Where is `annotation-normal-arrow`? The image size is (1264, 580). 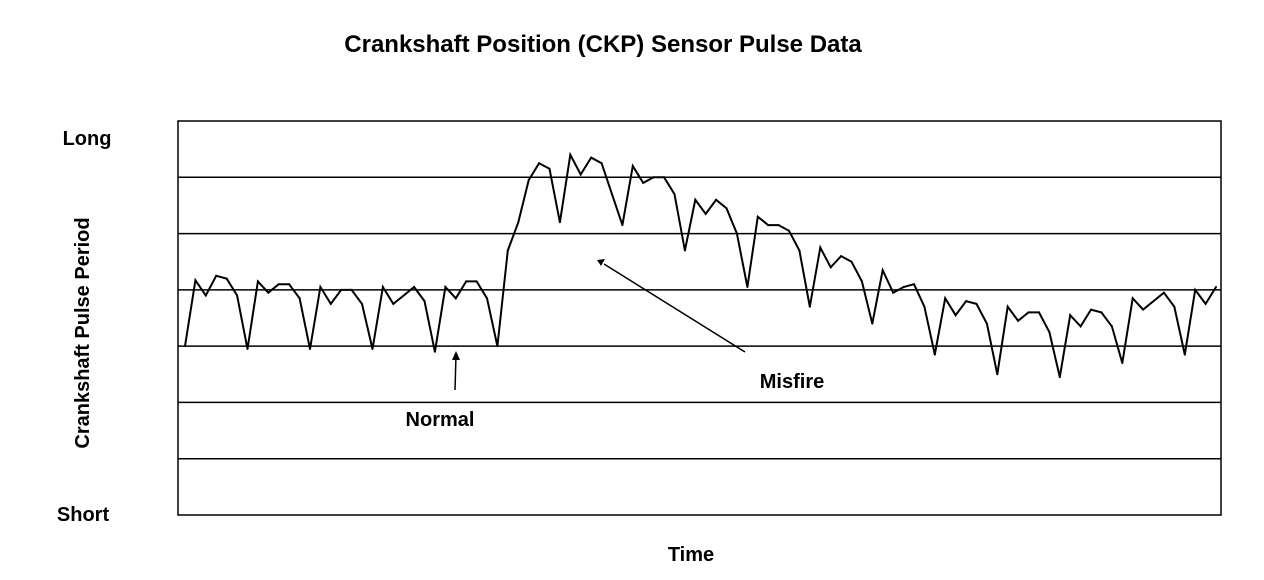
annotation-normal-arrow is located at coordinates (455, 372).